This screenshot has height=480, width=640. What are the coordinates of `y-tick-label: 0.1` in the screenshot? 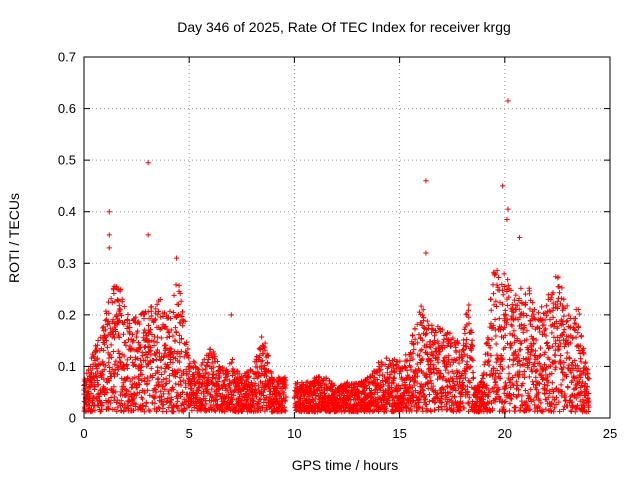 It's located at (67, 366).